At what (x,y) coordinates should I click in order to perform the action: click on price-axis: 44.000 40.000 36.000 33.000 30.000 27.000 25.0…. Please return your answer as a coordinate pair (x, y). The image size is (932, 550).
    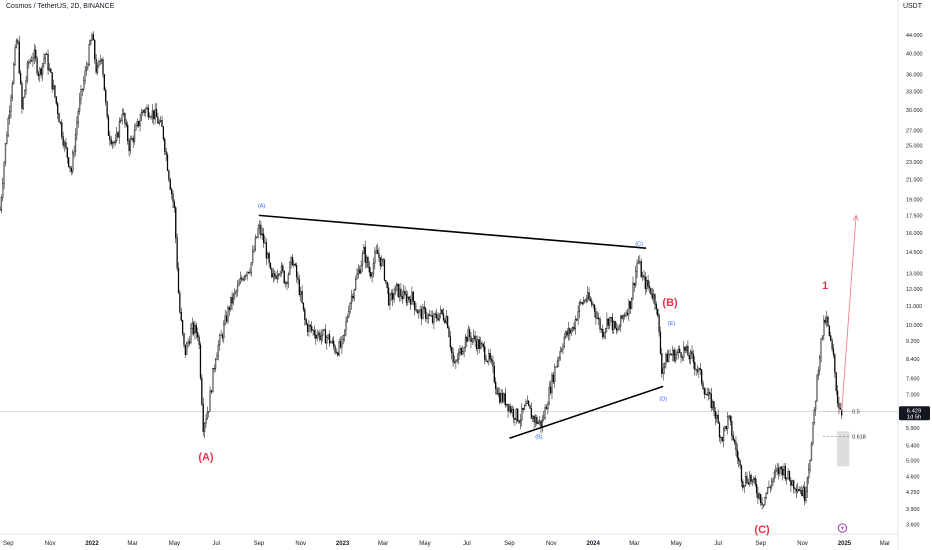
    Looking at the image, I should click on (914, 281).